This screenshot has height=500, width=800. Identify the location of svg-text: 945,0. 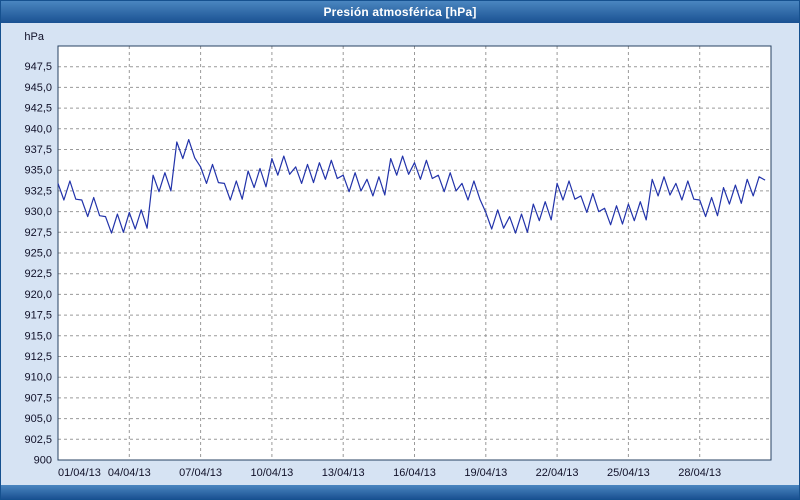
(38, 88).